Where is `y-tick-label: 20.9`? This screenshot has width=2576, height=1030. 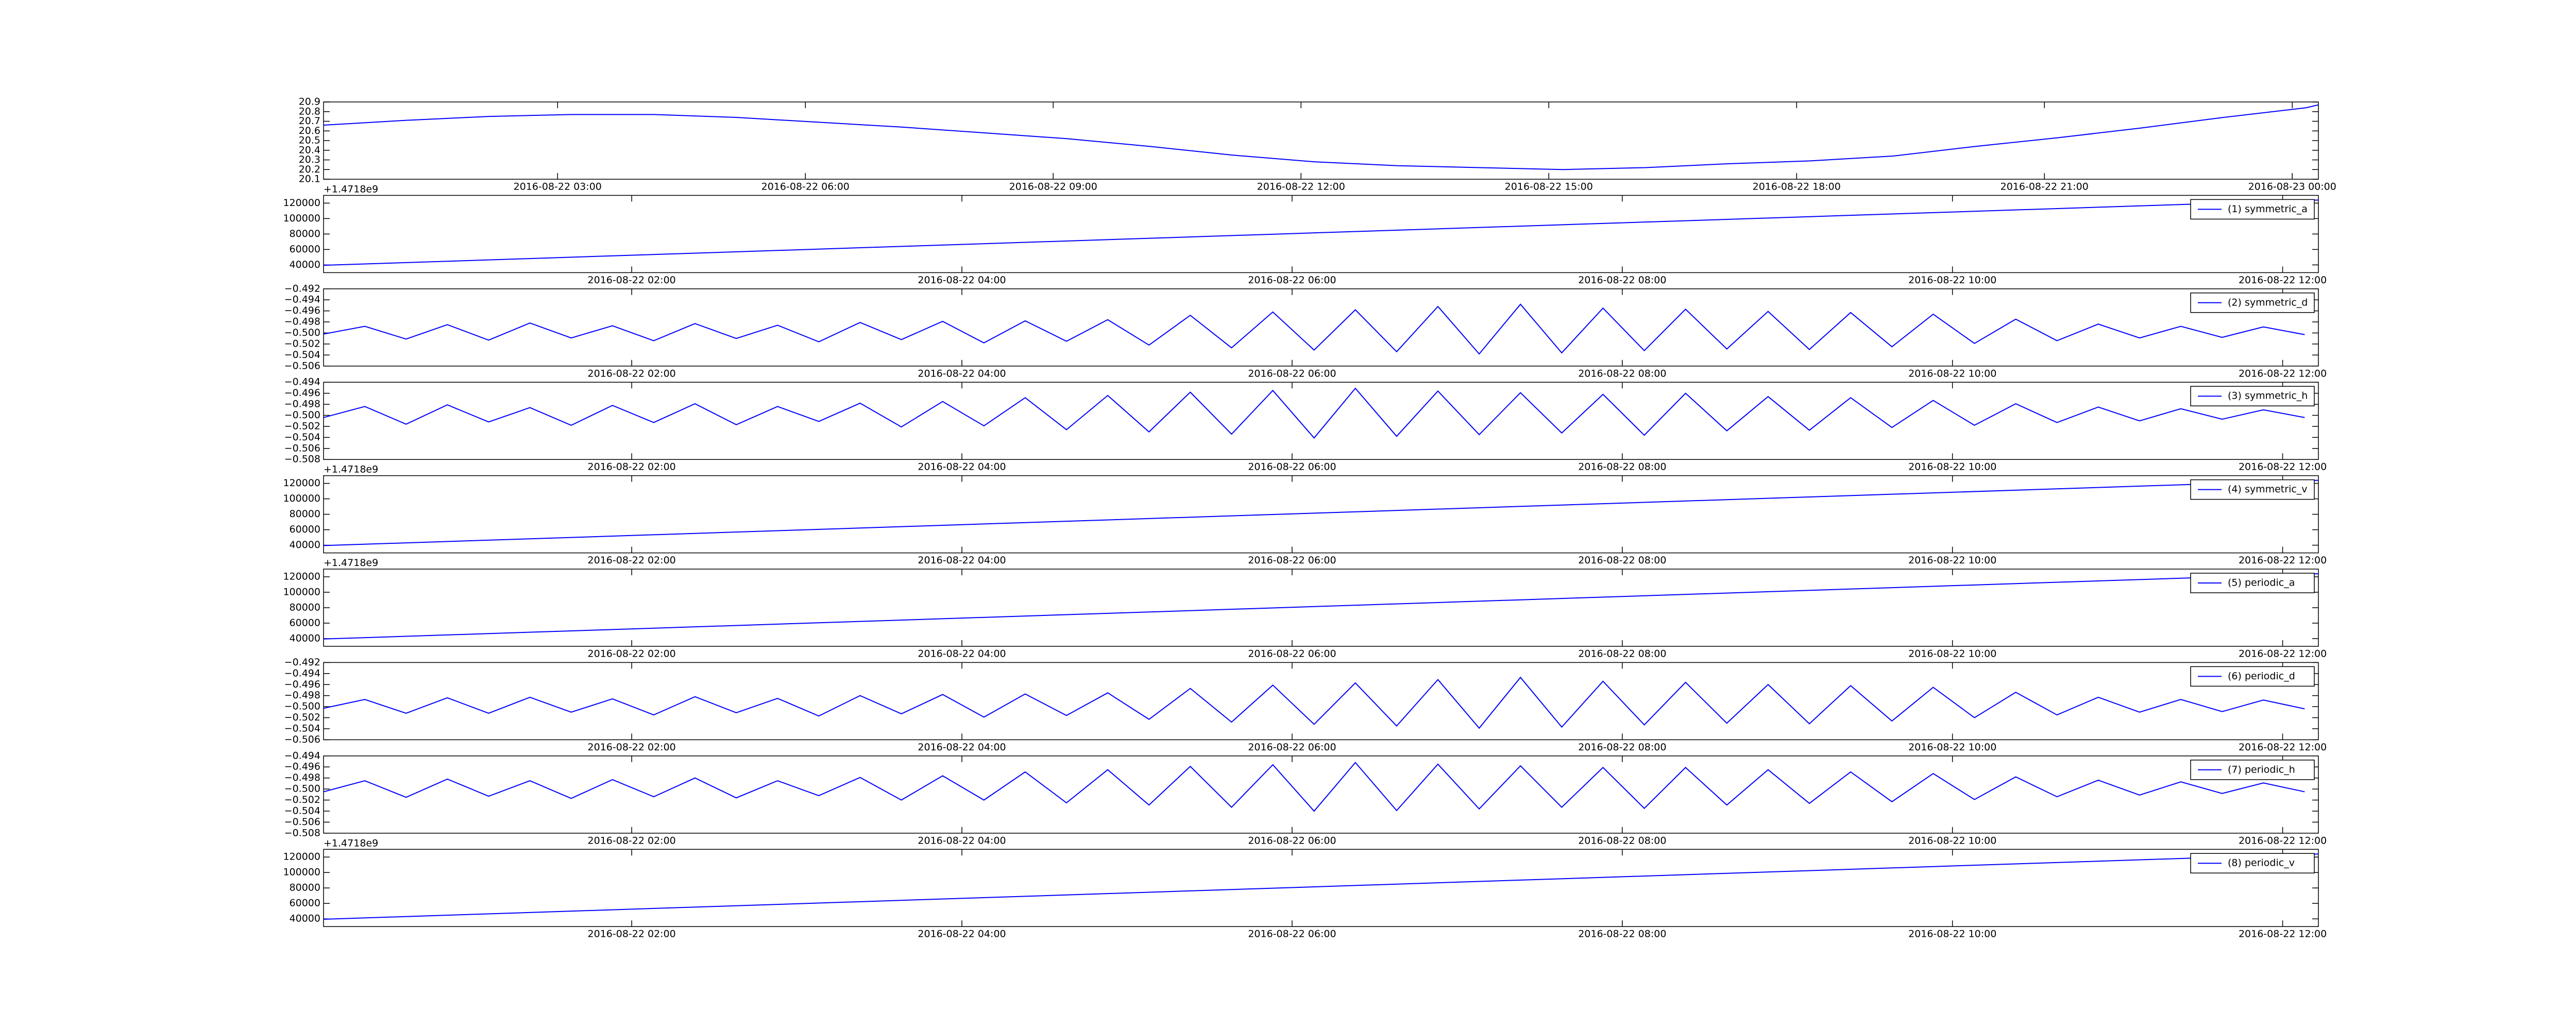
y-tick-label: 20.9 is located at coordinates (309, 102).